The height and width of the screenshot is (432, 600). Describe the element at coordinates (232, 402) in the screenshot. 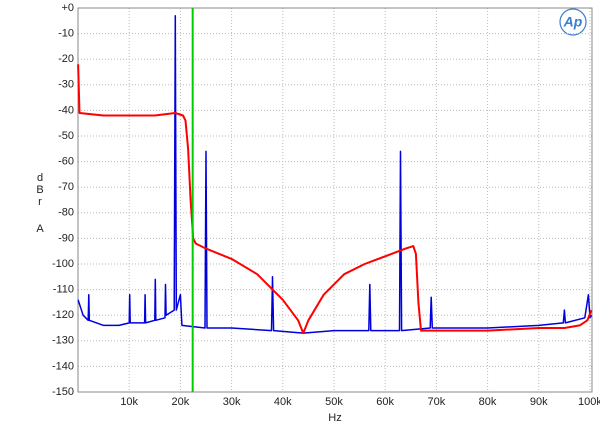

I see `x-tick-label: 30k` at that location.